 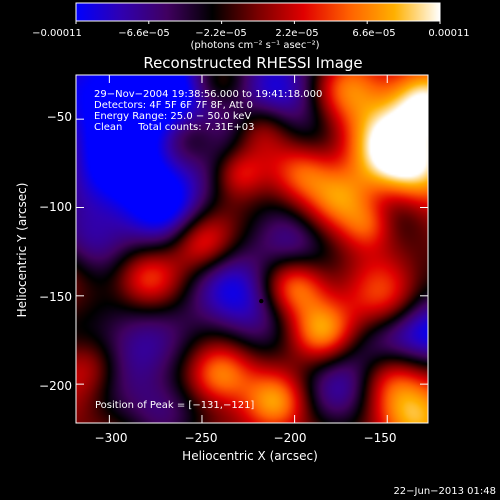 I want to click on info-line-detectors: Detectors: 4F 5F 6F 7F 8F, Att 0, so click(x=173, y=105).